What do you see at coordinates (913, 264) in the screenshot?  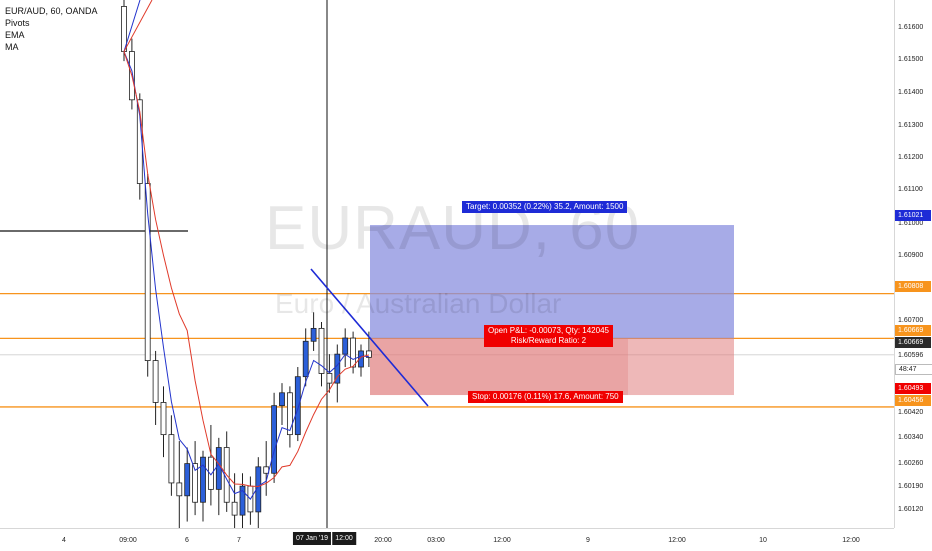 I see `price-axis` at bounding box center [913, 264].